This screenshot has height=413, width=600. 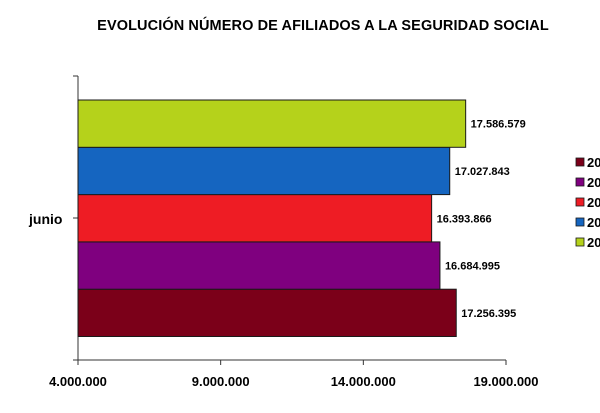 I want to click on x-tick-label: 14.000.000, so click(x=363, y=381).